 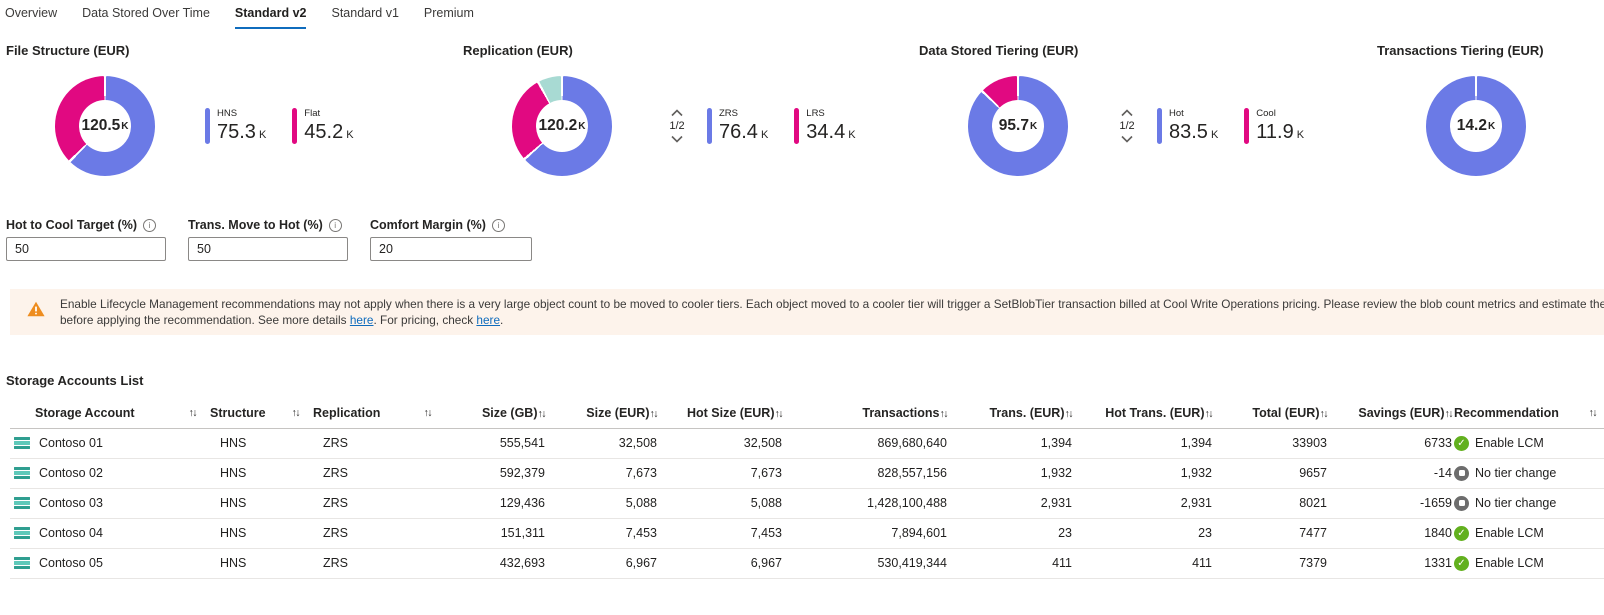 What do you see at coordinates (1027, 412) in the screenshot?
I see `col-header-trans-eur: Trans. (EUR)` at bounding box center [1027, 412].